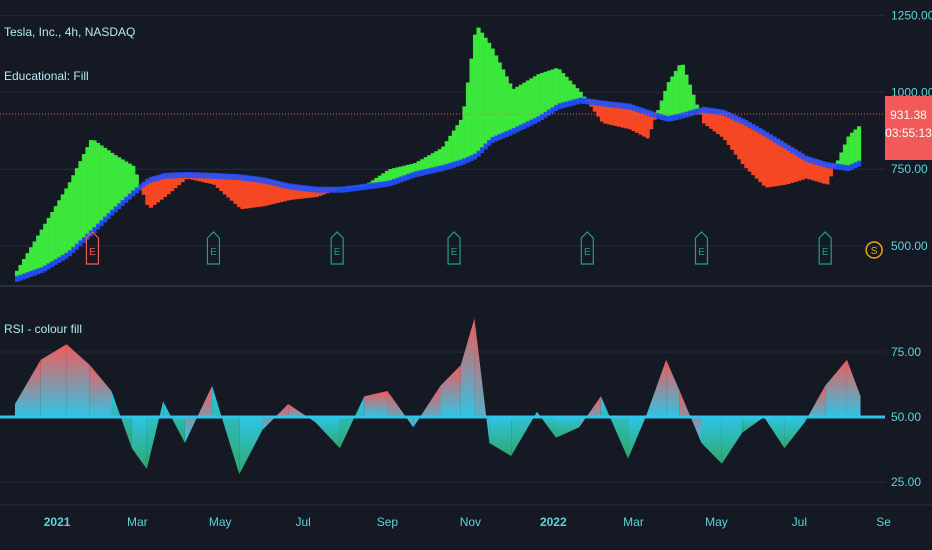  What do you see at coordinates (909, 169) in the screenshot?
I see `price-tick-label: 750.00` at bounding box center [909, 169].